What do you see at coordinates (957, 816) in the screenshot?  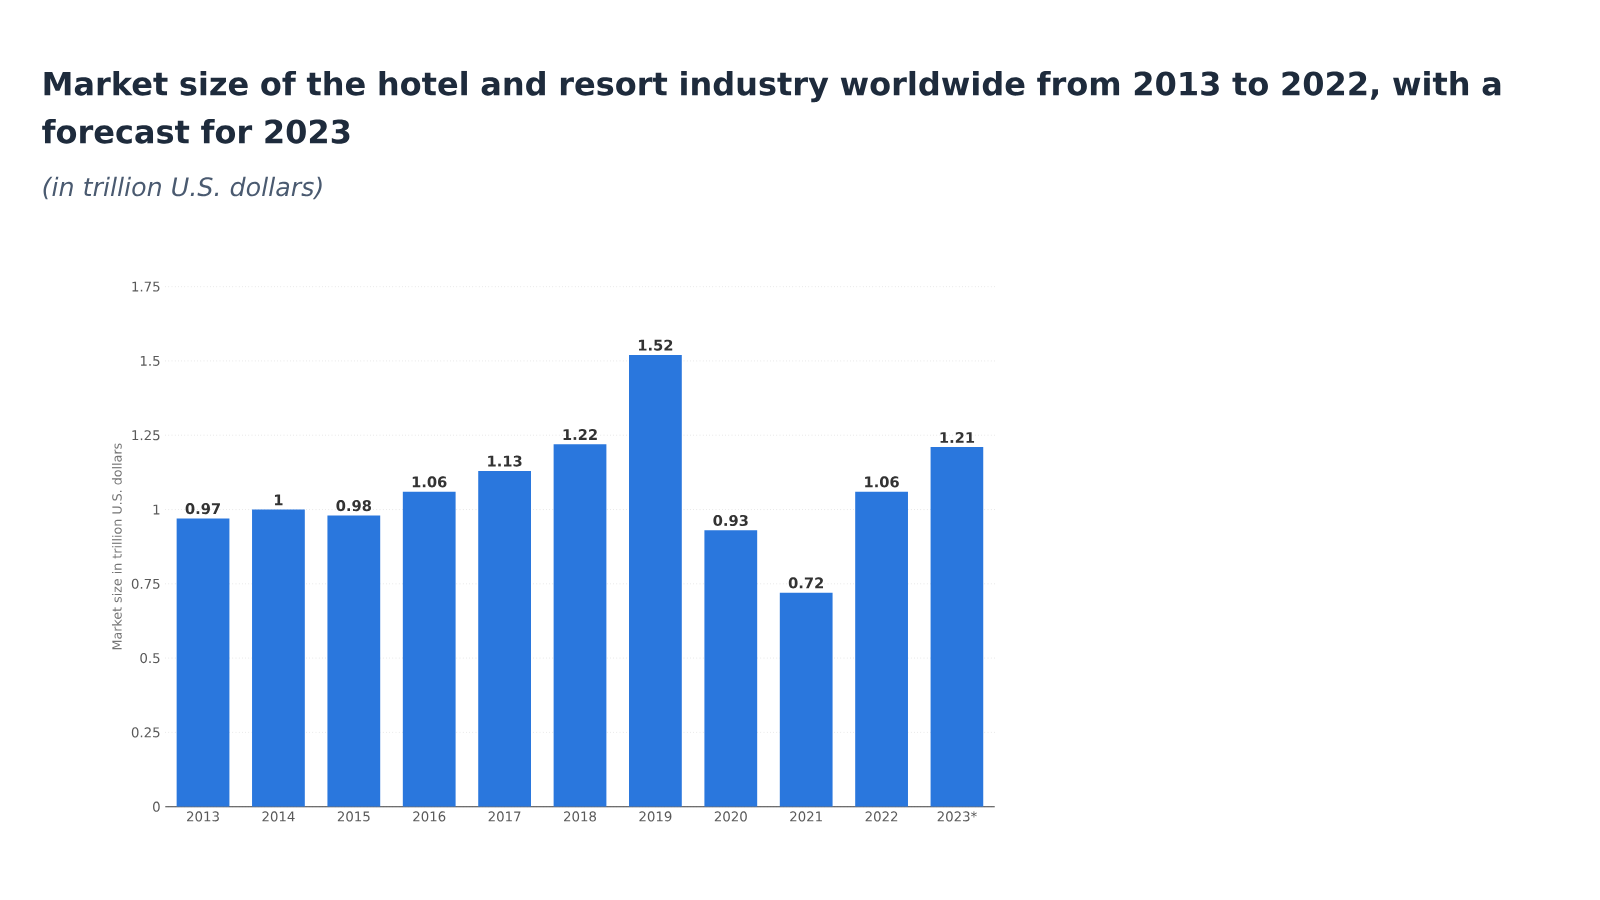 I see `x-tick-label: 2023*` at bounding box center [957, 816].